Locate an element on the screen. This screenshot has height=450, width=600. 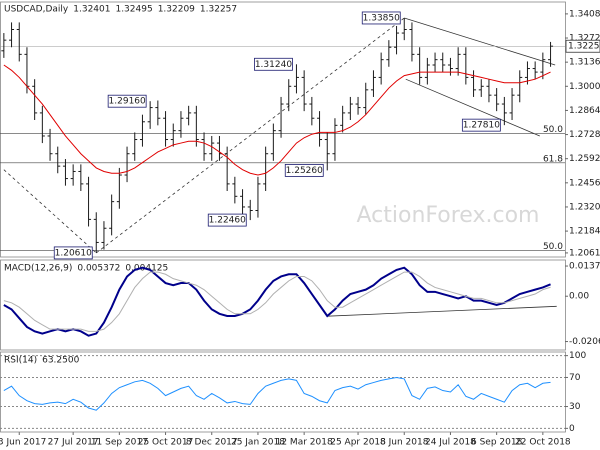
last-price-label: 1.32257 is located at coordinates (584, 47).